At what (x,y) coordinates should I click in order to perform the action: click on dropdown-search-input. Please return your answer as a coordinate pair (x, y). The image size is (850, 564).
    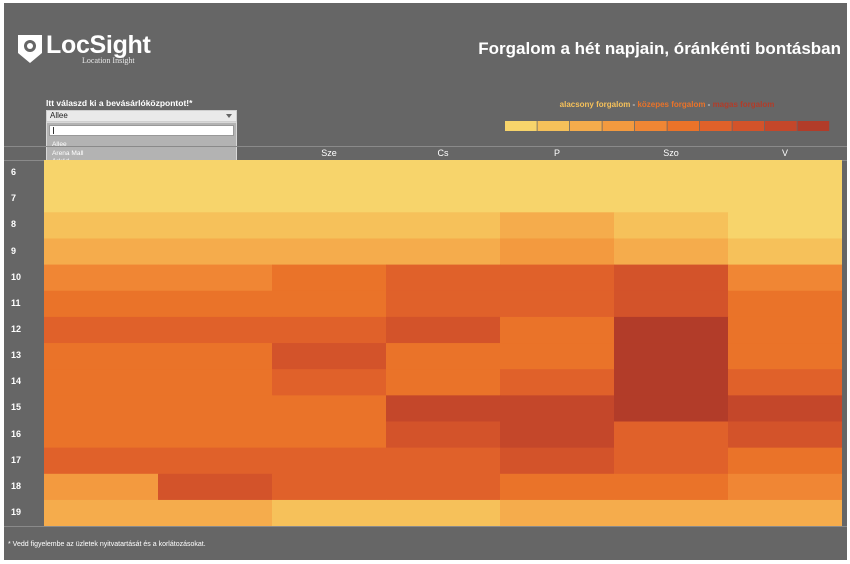
    Looking at the image, I should click on (141, 130).